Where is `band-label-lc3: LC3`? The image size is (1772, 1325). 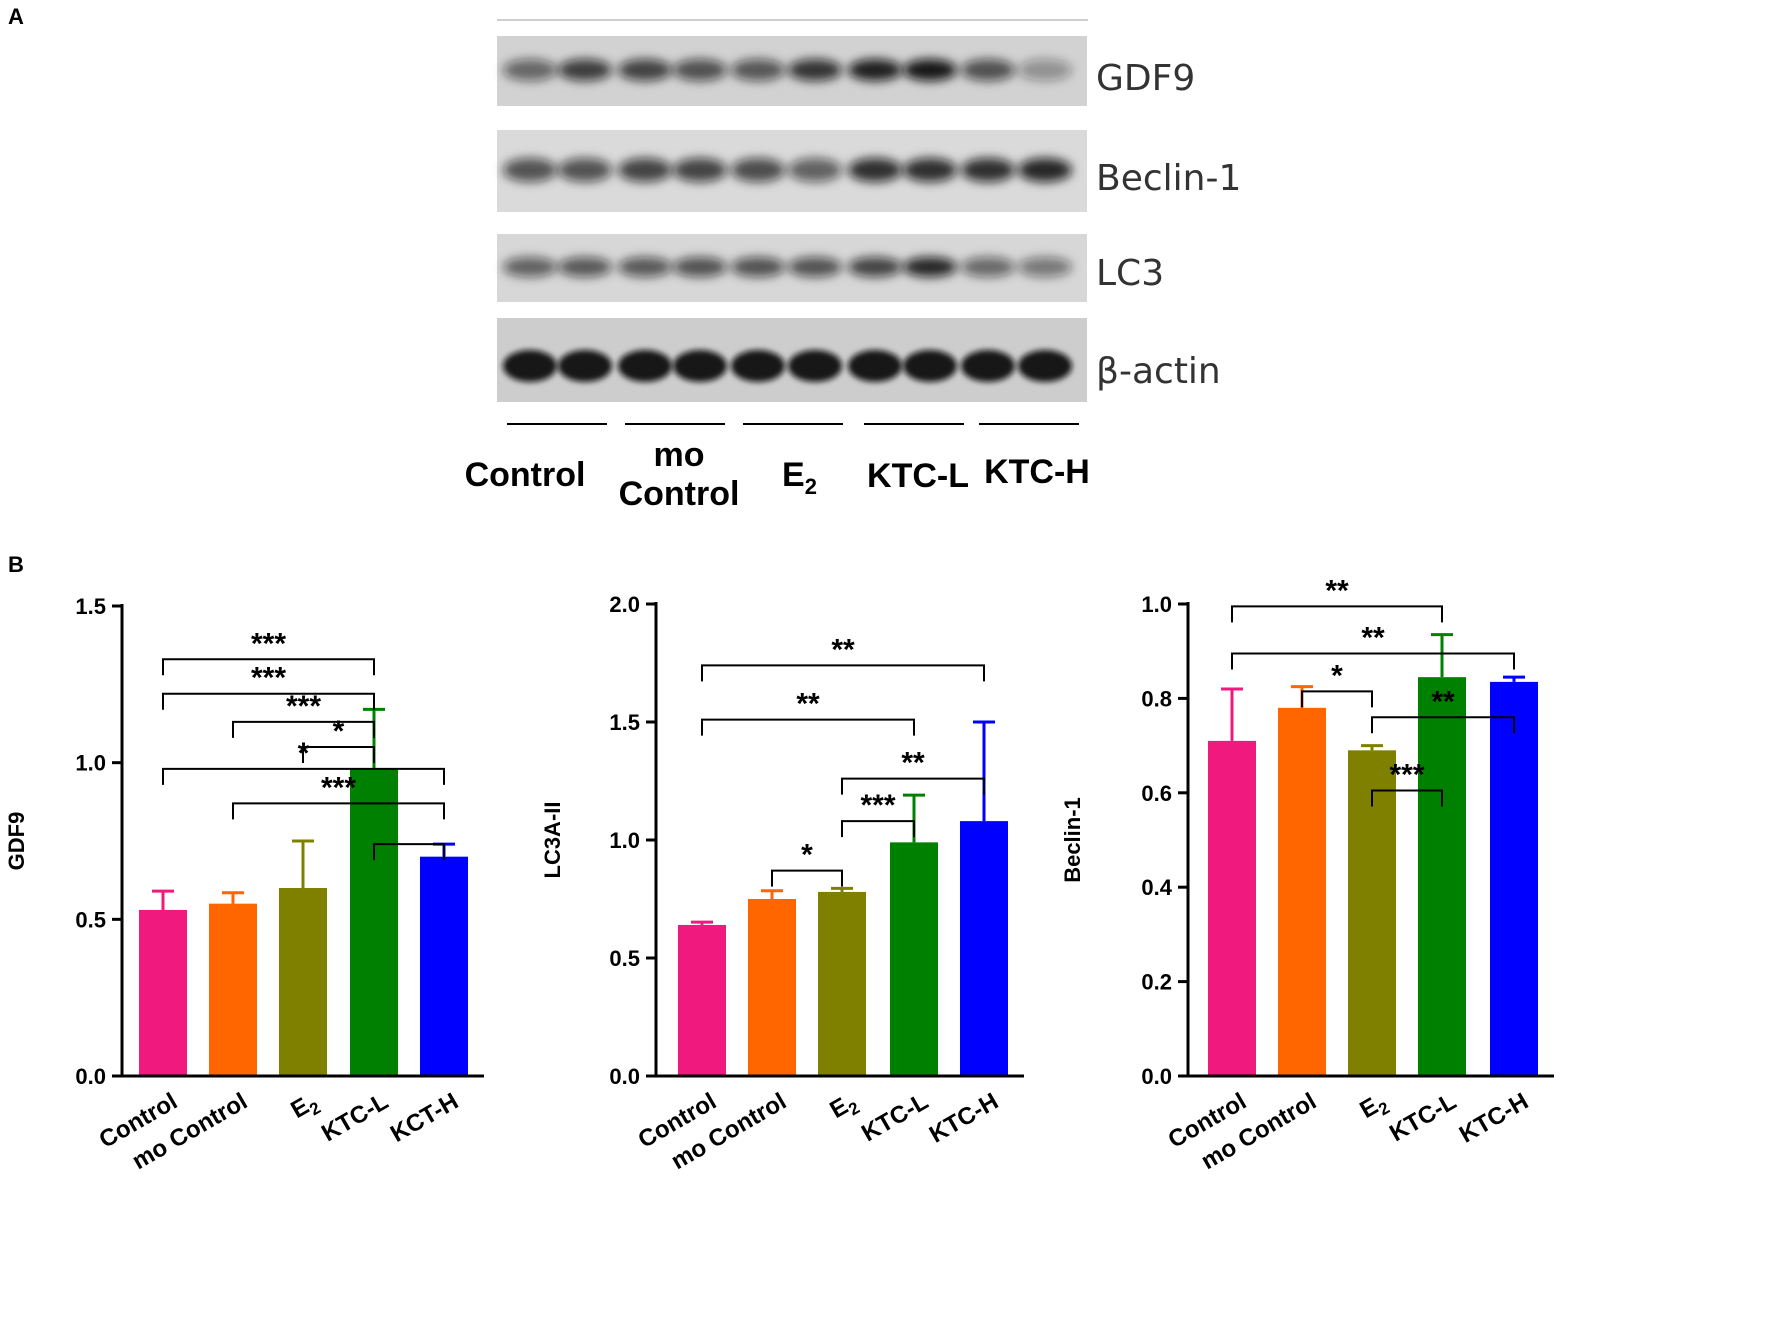
band-label-lc3: LC3 is located at coordinates (1130, 273).